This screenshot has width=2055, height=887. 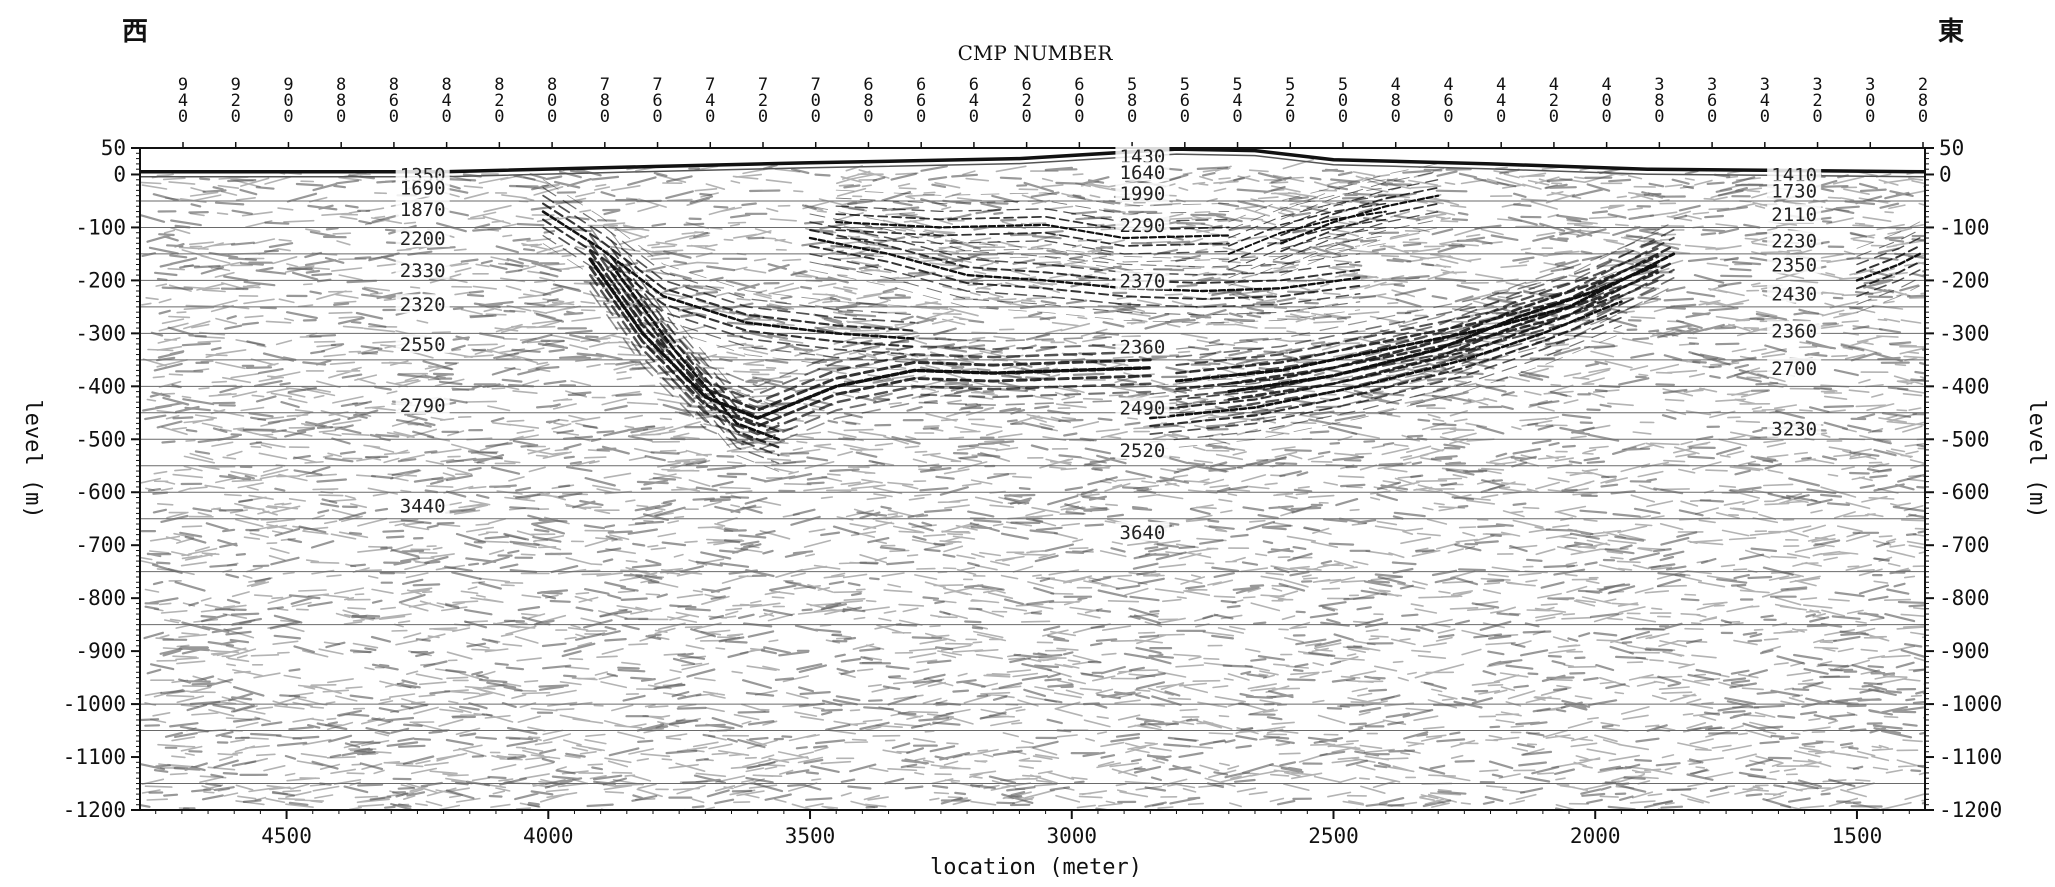 What do you see at coordinates (1857, 836) in the screenshot?
I see `x-tick-label: 1500` at bounding box center [1857, 836].